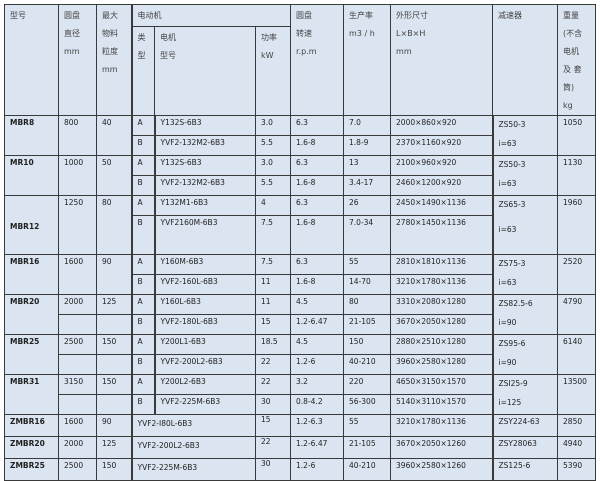 This screenshot has width=600, height=481. I want to click on header-speed: 圆盘 转速 r.p.m, so click(317, 60).